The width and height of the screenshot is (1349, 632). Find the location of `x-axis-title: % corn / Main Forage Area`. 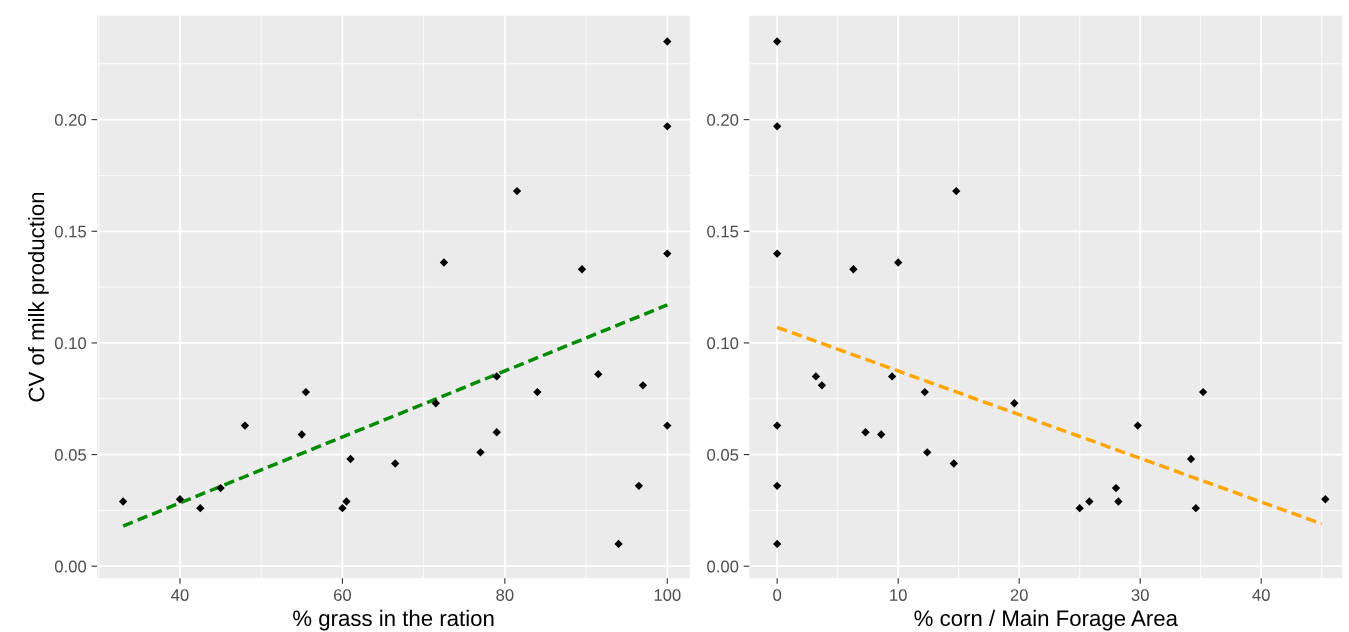

x-axis-title: % corn / Main Forage Area is located at coordinates (1046, 620).